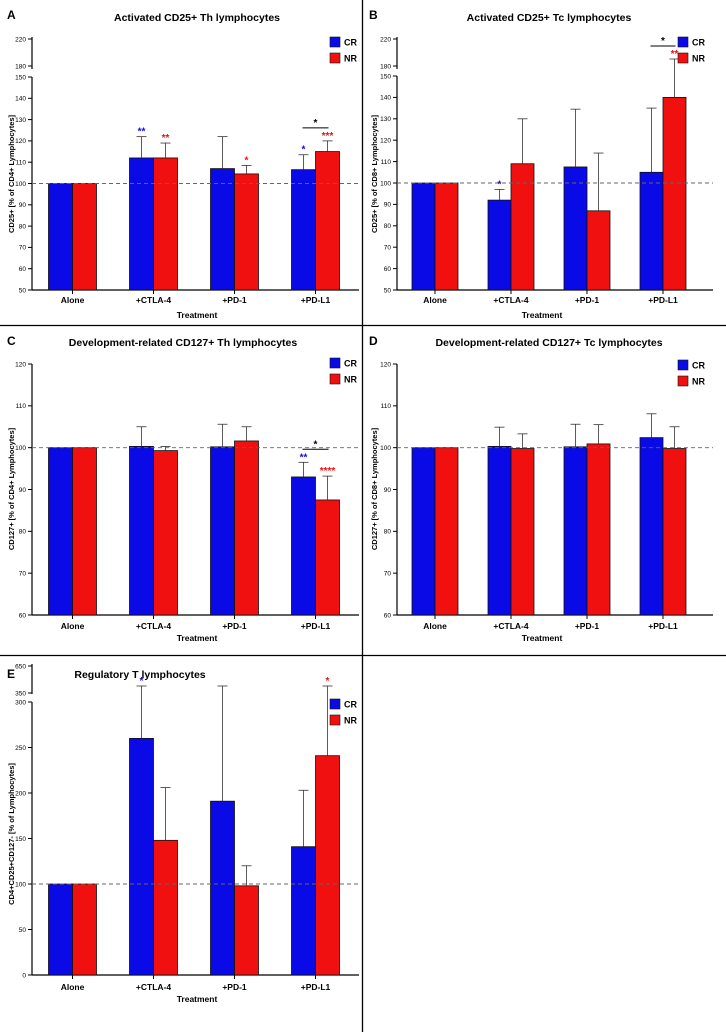  Describe the element at coordinates (197, 18) in the screenshot. I see `chart-title: Activated CD25+ Th lymphocytes` at that location.